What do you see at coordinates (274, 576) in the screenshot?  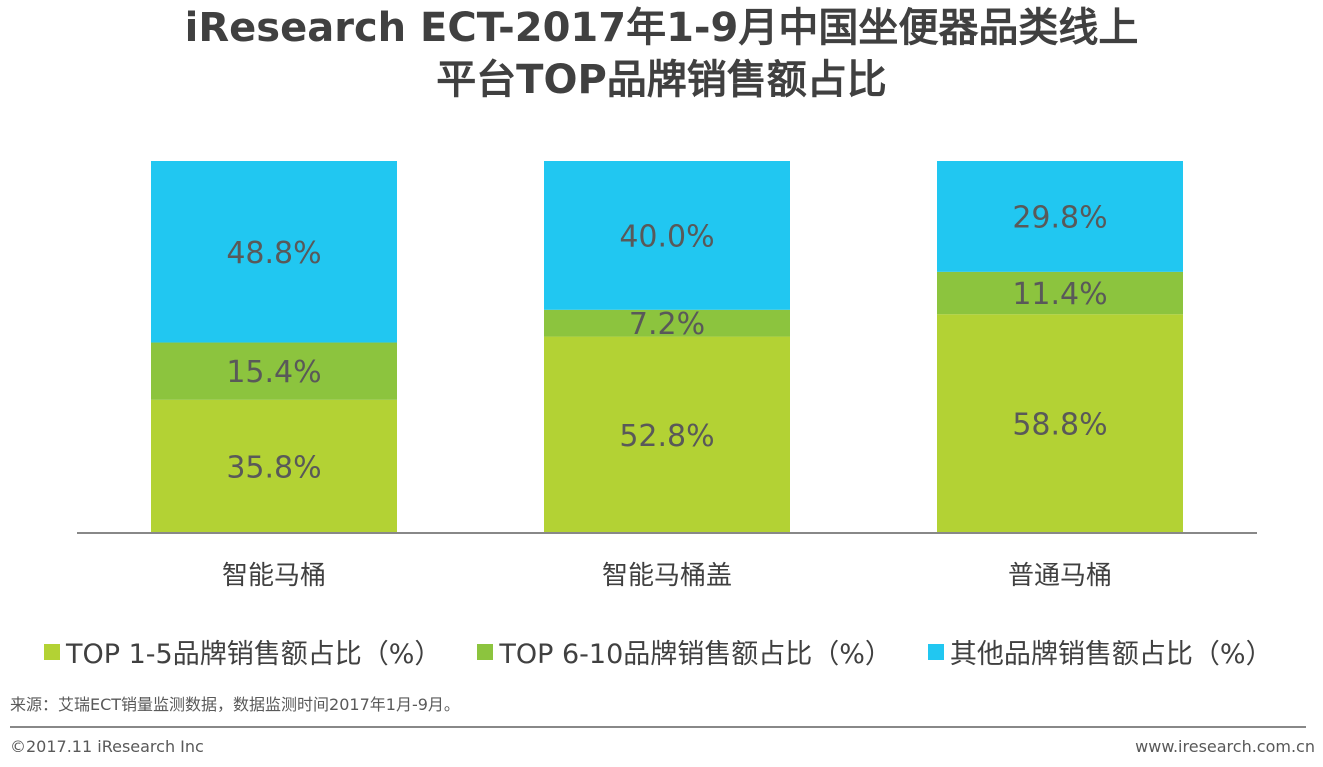 I see `x-tick-label: 智能马桶` at bounding box center [274, 576].